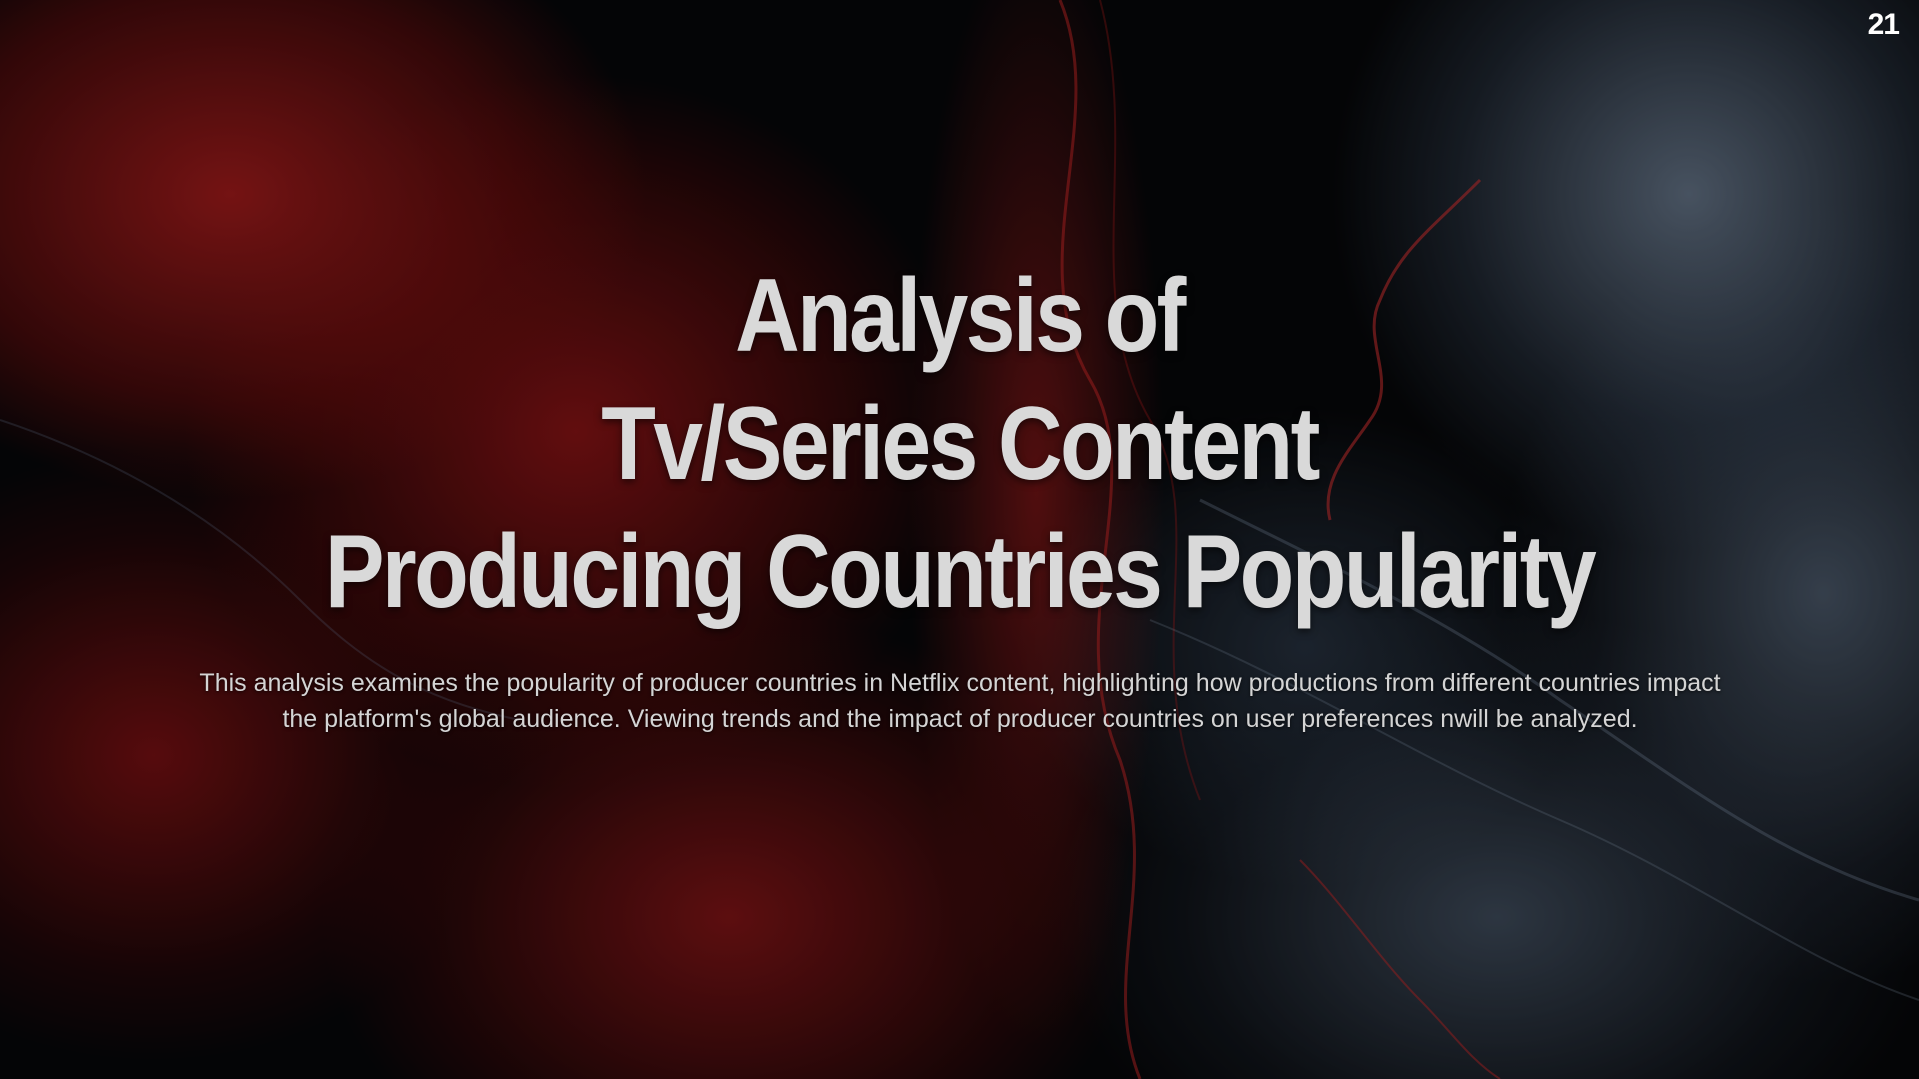 This screenshot has height=1079, width=1919. Describe the element at coordinates (960, 572) in the screenshot. I see `title-line-3: Producing Countries Popularity` at that location.